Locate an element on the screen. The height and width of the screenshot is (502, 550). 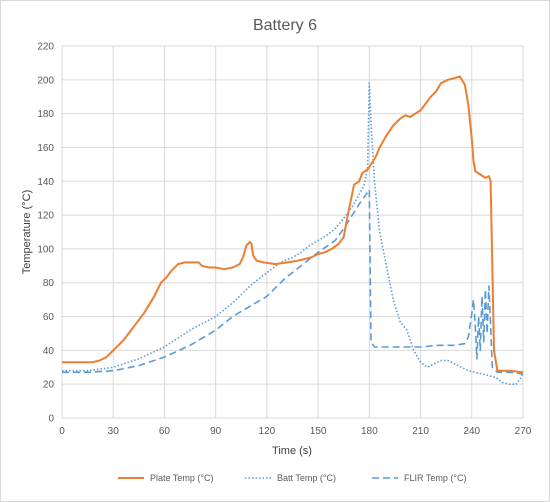
x-tick-label: 0 is located at coordinates (62, 431).